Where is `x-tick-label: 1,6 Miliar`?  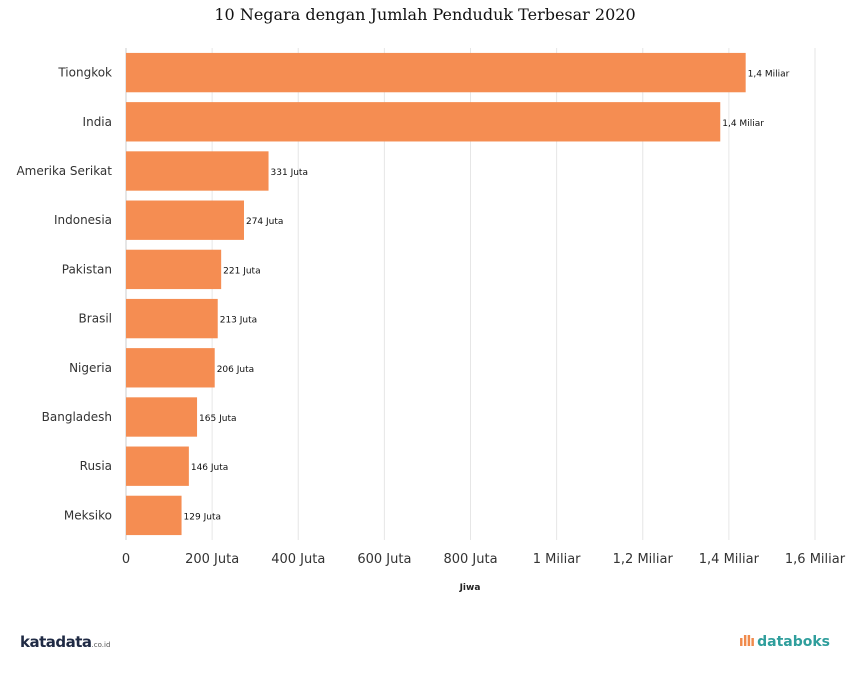 x-tick-label: 1,6 Miliar is located at coordinates (815, 559).